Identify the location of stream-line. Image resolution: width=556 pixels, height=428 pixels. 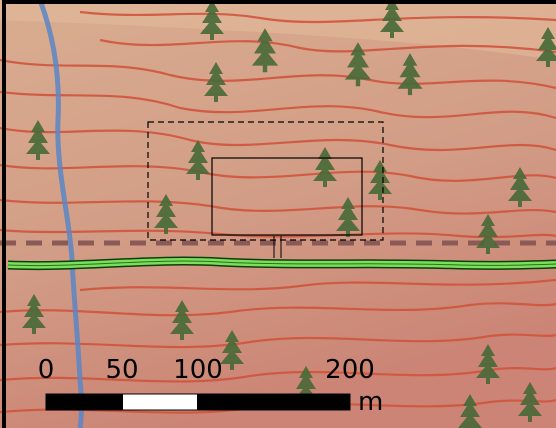
(60, 214).